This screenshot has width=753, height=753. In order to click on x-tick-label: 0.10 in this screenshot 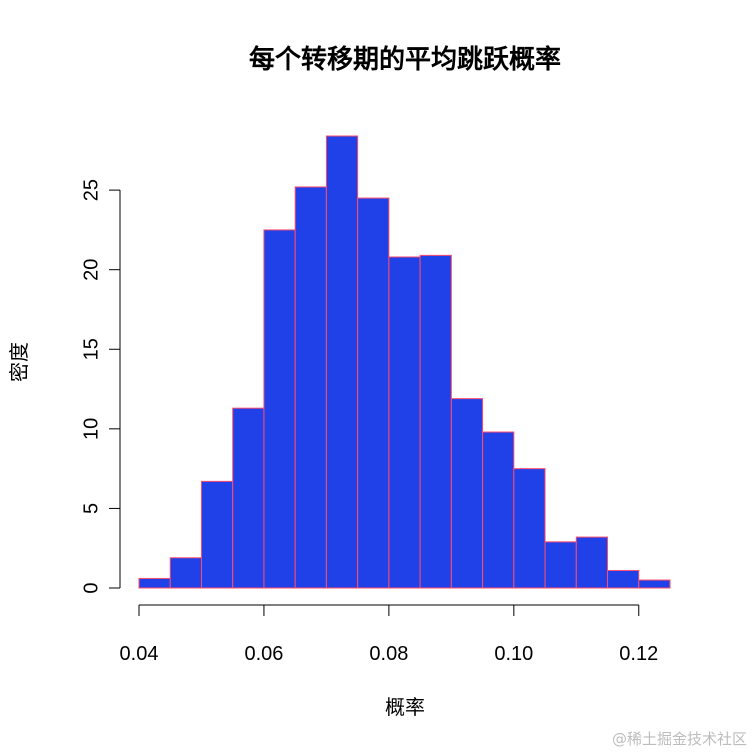, I will do `click(513, 654)`.